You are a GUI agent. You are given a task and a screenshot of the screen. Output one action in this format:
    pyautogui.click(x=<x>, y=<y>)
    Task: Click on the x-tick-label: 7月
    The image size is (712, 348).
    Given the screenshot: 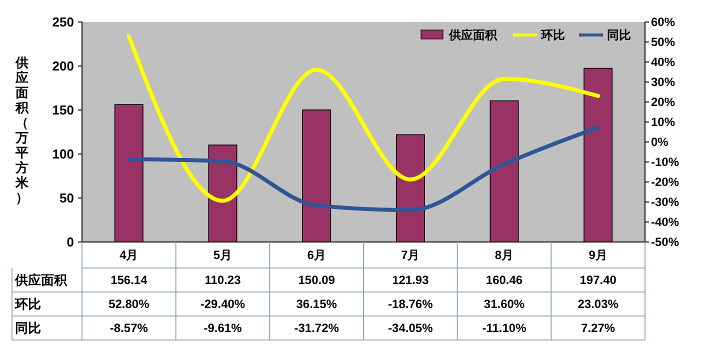 What is the action you would take?
    pyautogui.click(x=410, y=255)
    